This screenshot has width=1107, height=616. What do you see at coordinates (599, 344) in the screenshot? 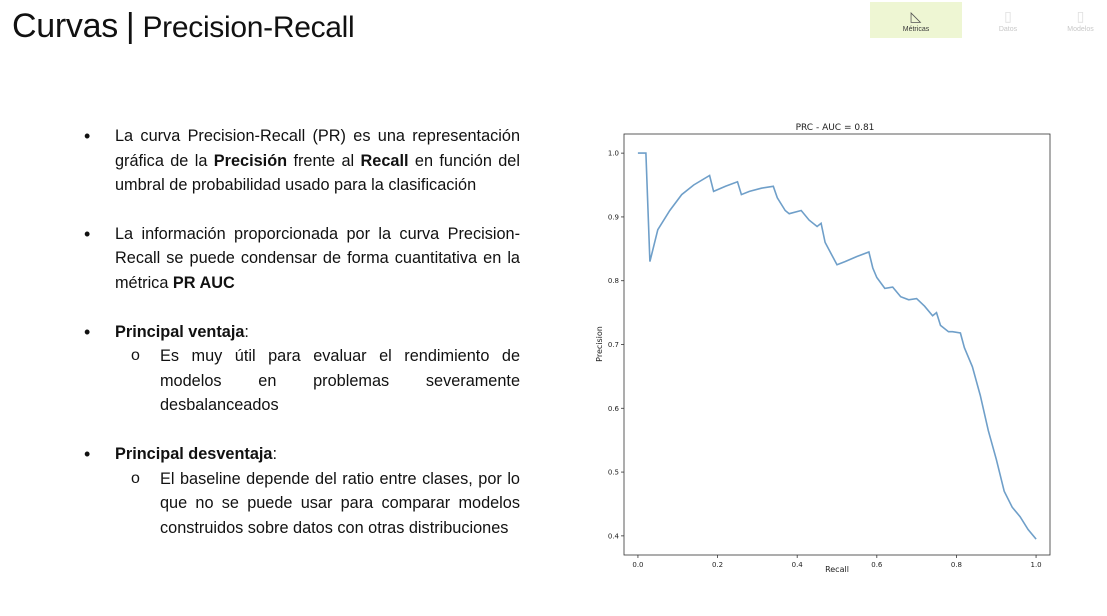
I see `y-axis-label: Precision` at bounding box center [599, 344].